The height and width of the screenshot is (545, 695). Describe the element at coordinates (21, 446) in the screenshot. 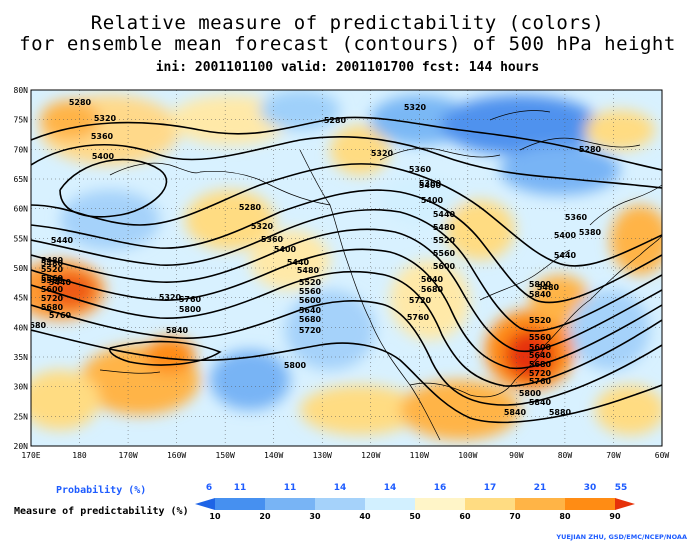

I see `lat-label: 20N` at that location.